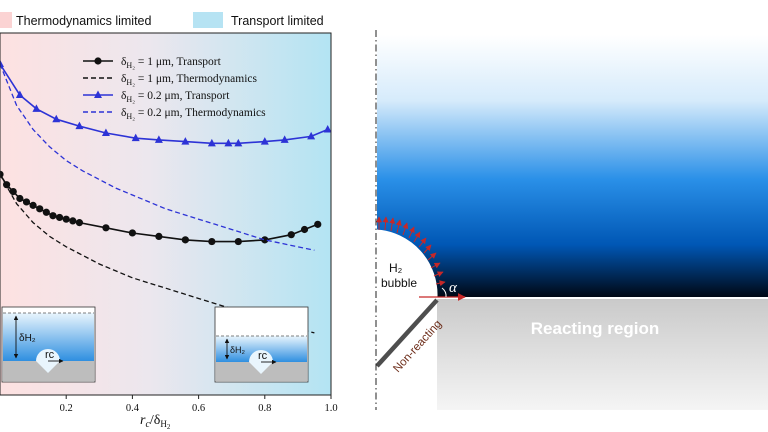  Describe the element at coordinates (171, 63) in the screenshot. I see `svg-text: δH₂ = 1 μm, Transport` at that location.